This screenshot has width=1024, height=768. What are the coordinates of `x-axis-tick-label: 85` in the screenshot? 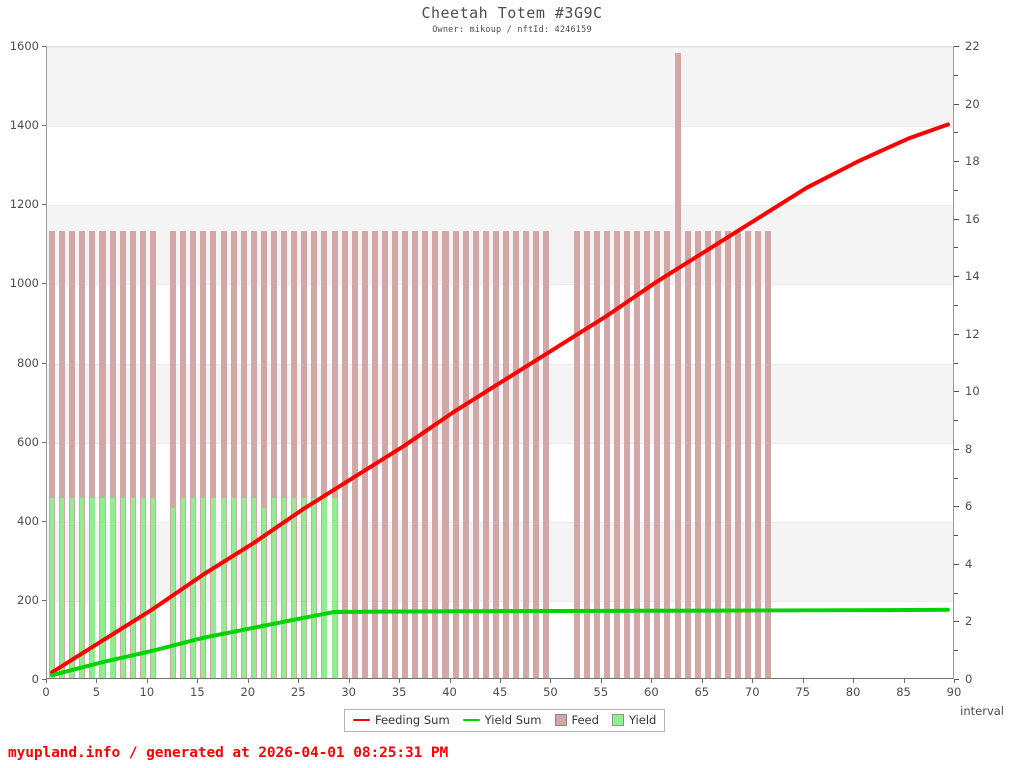 It's located at (903, 692).